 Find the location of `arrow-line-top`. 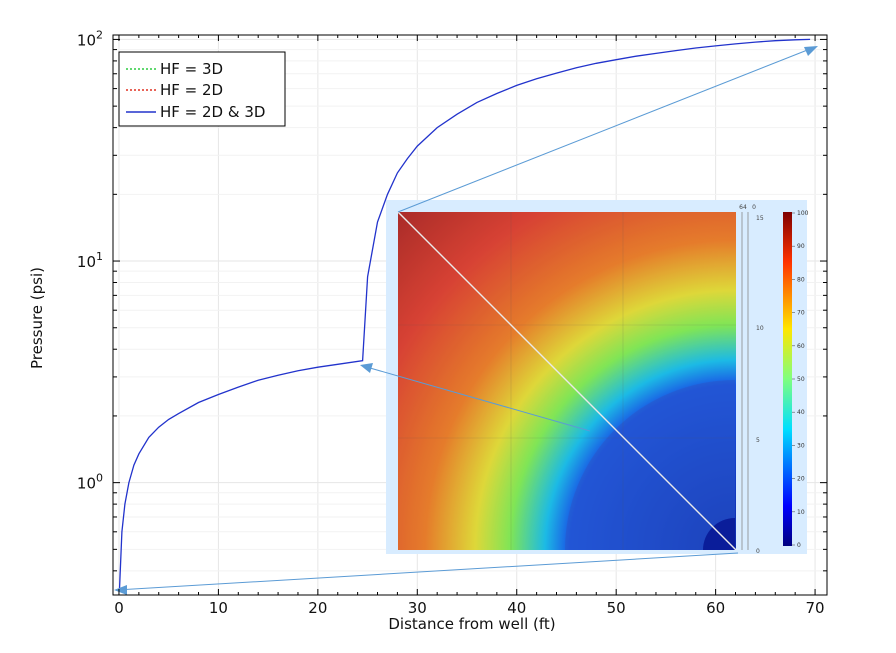

arrow-line-top is located at coordinates (606, 129).